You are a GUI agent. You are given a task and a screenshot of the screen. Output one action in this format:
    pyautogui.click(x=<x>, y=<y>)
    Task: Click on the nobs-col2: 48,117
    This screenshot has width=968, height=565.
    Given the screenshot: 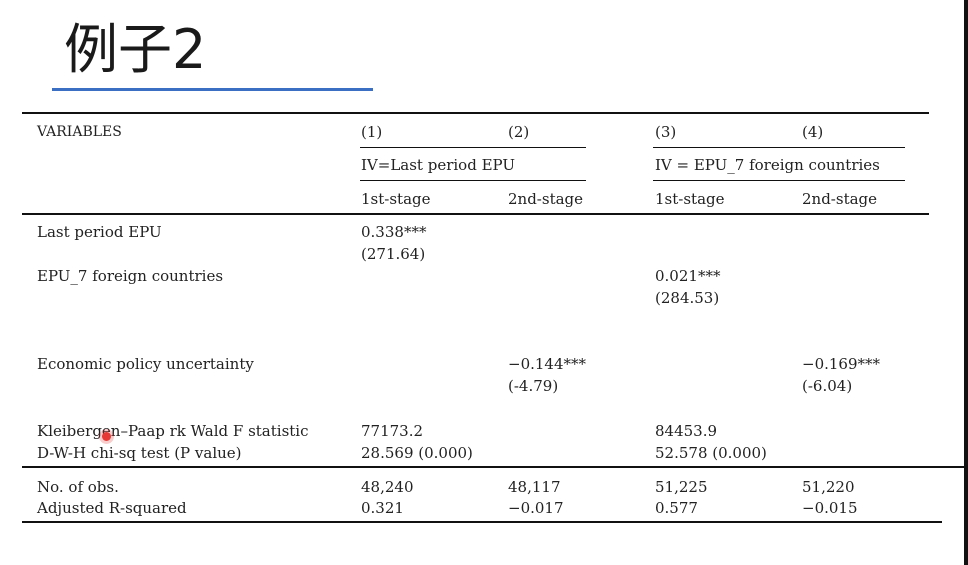 What is the action you would take?
    pyautogui.click(x=534, y=487)
    